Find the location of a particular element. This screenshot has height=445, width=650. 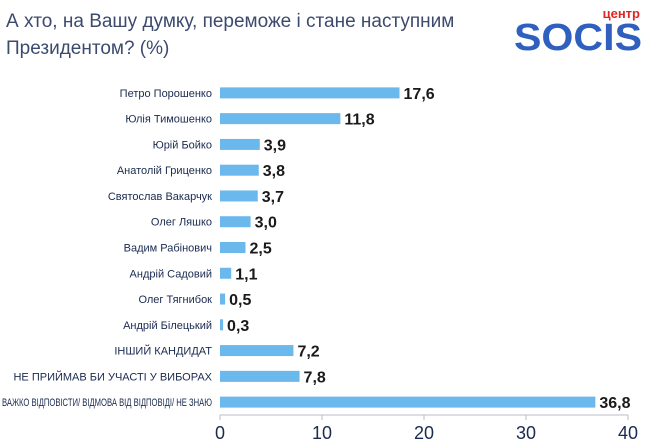

x-tick-label-10: 10 is located at coordinates (322, 433).